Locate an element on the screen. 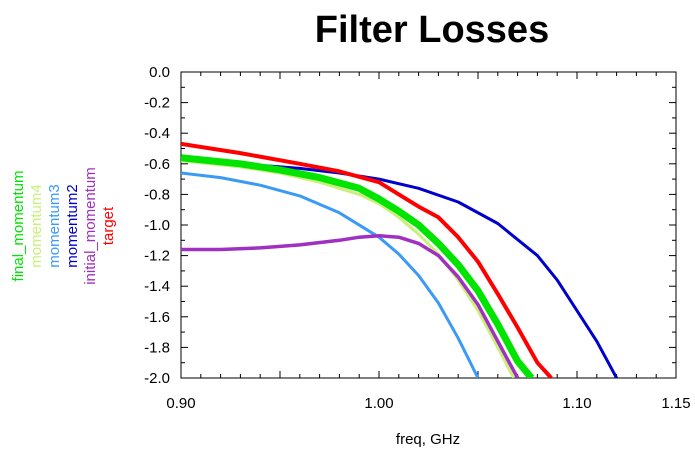  y-tick-label: -1.2 is located at coordinates (157, 256).